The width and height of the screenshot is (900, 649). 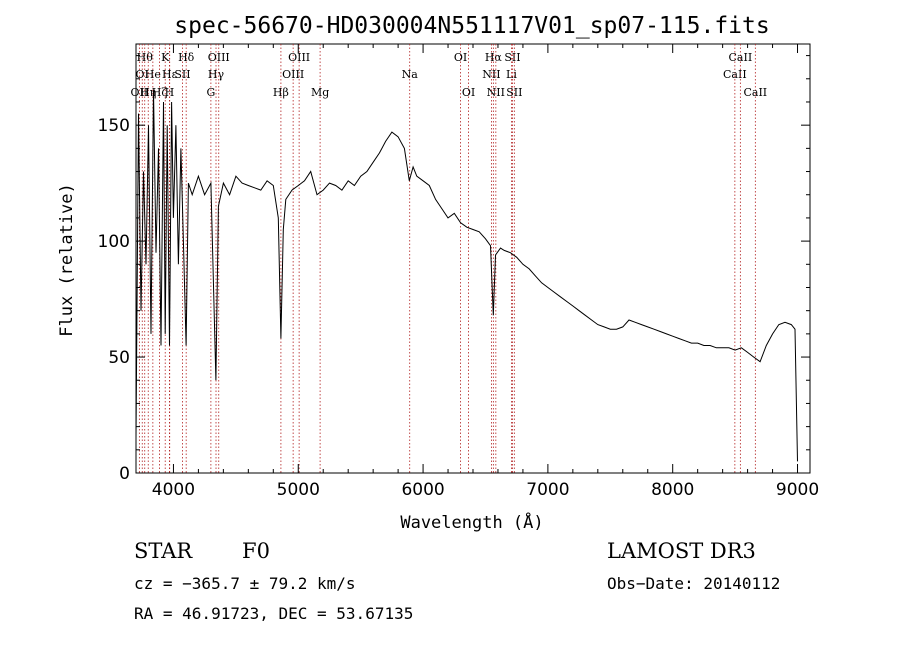 What do you see at coordinates (186, 57) in the screenshot?
I see `line-marker-label: Hδ` at bounding box center [186, 57].